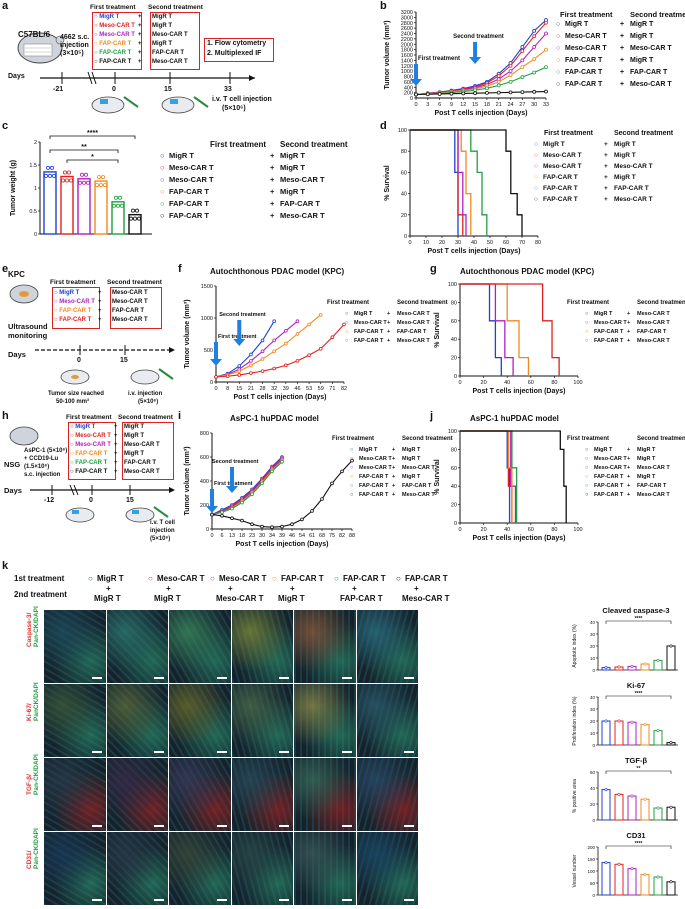 The image size is (685, 909). Describe the element at coordinates (75, 37) in the screenshot. I see `cell-line: 4662 s.c.` at that location.